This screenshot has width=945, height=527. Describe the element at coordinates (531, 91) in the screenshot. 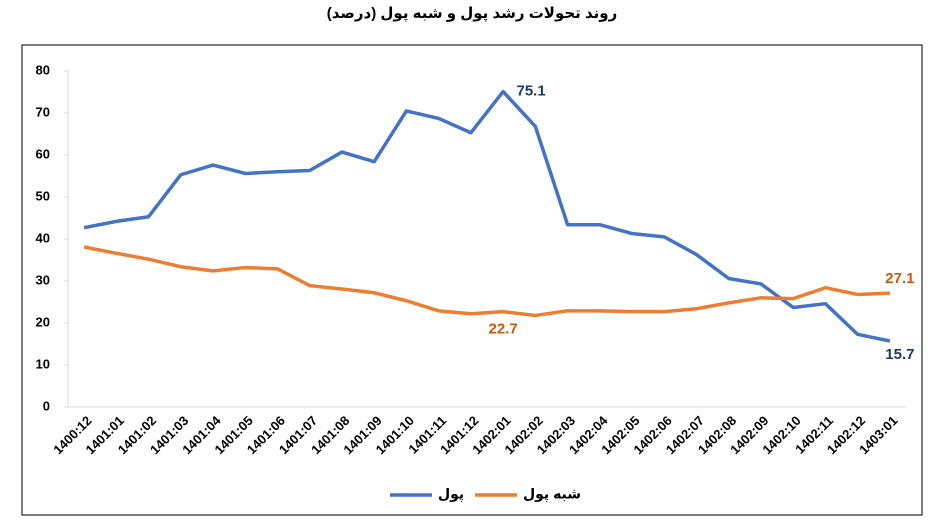

I see `data-label: 75.1` at that location.